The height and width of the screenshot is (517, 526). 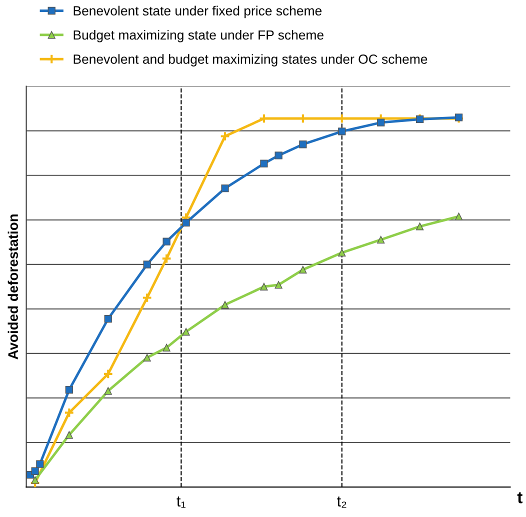 What do you see at coordinates (251, 60) in the screenshot?
I see `legend-label: Benevolent and budget maximizing states under OC scheme` at bounding box center [251, 60].